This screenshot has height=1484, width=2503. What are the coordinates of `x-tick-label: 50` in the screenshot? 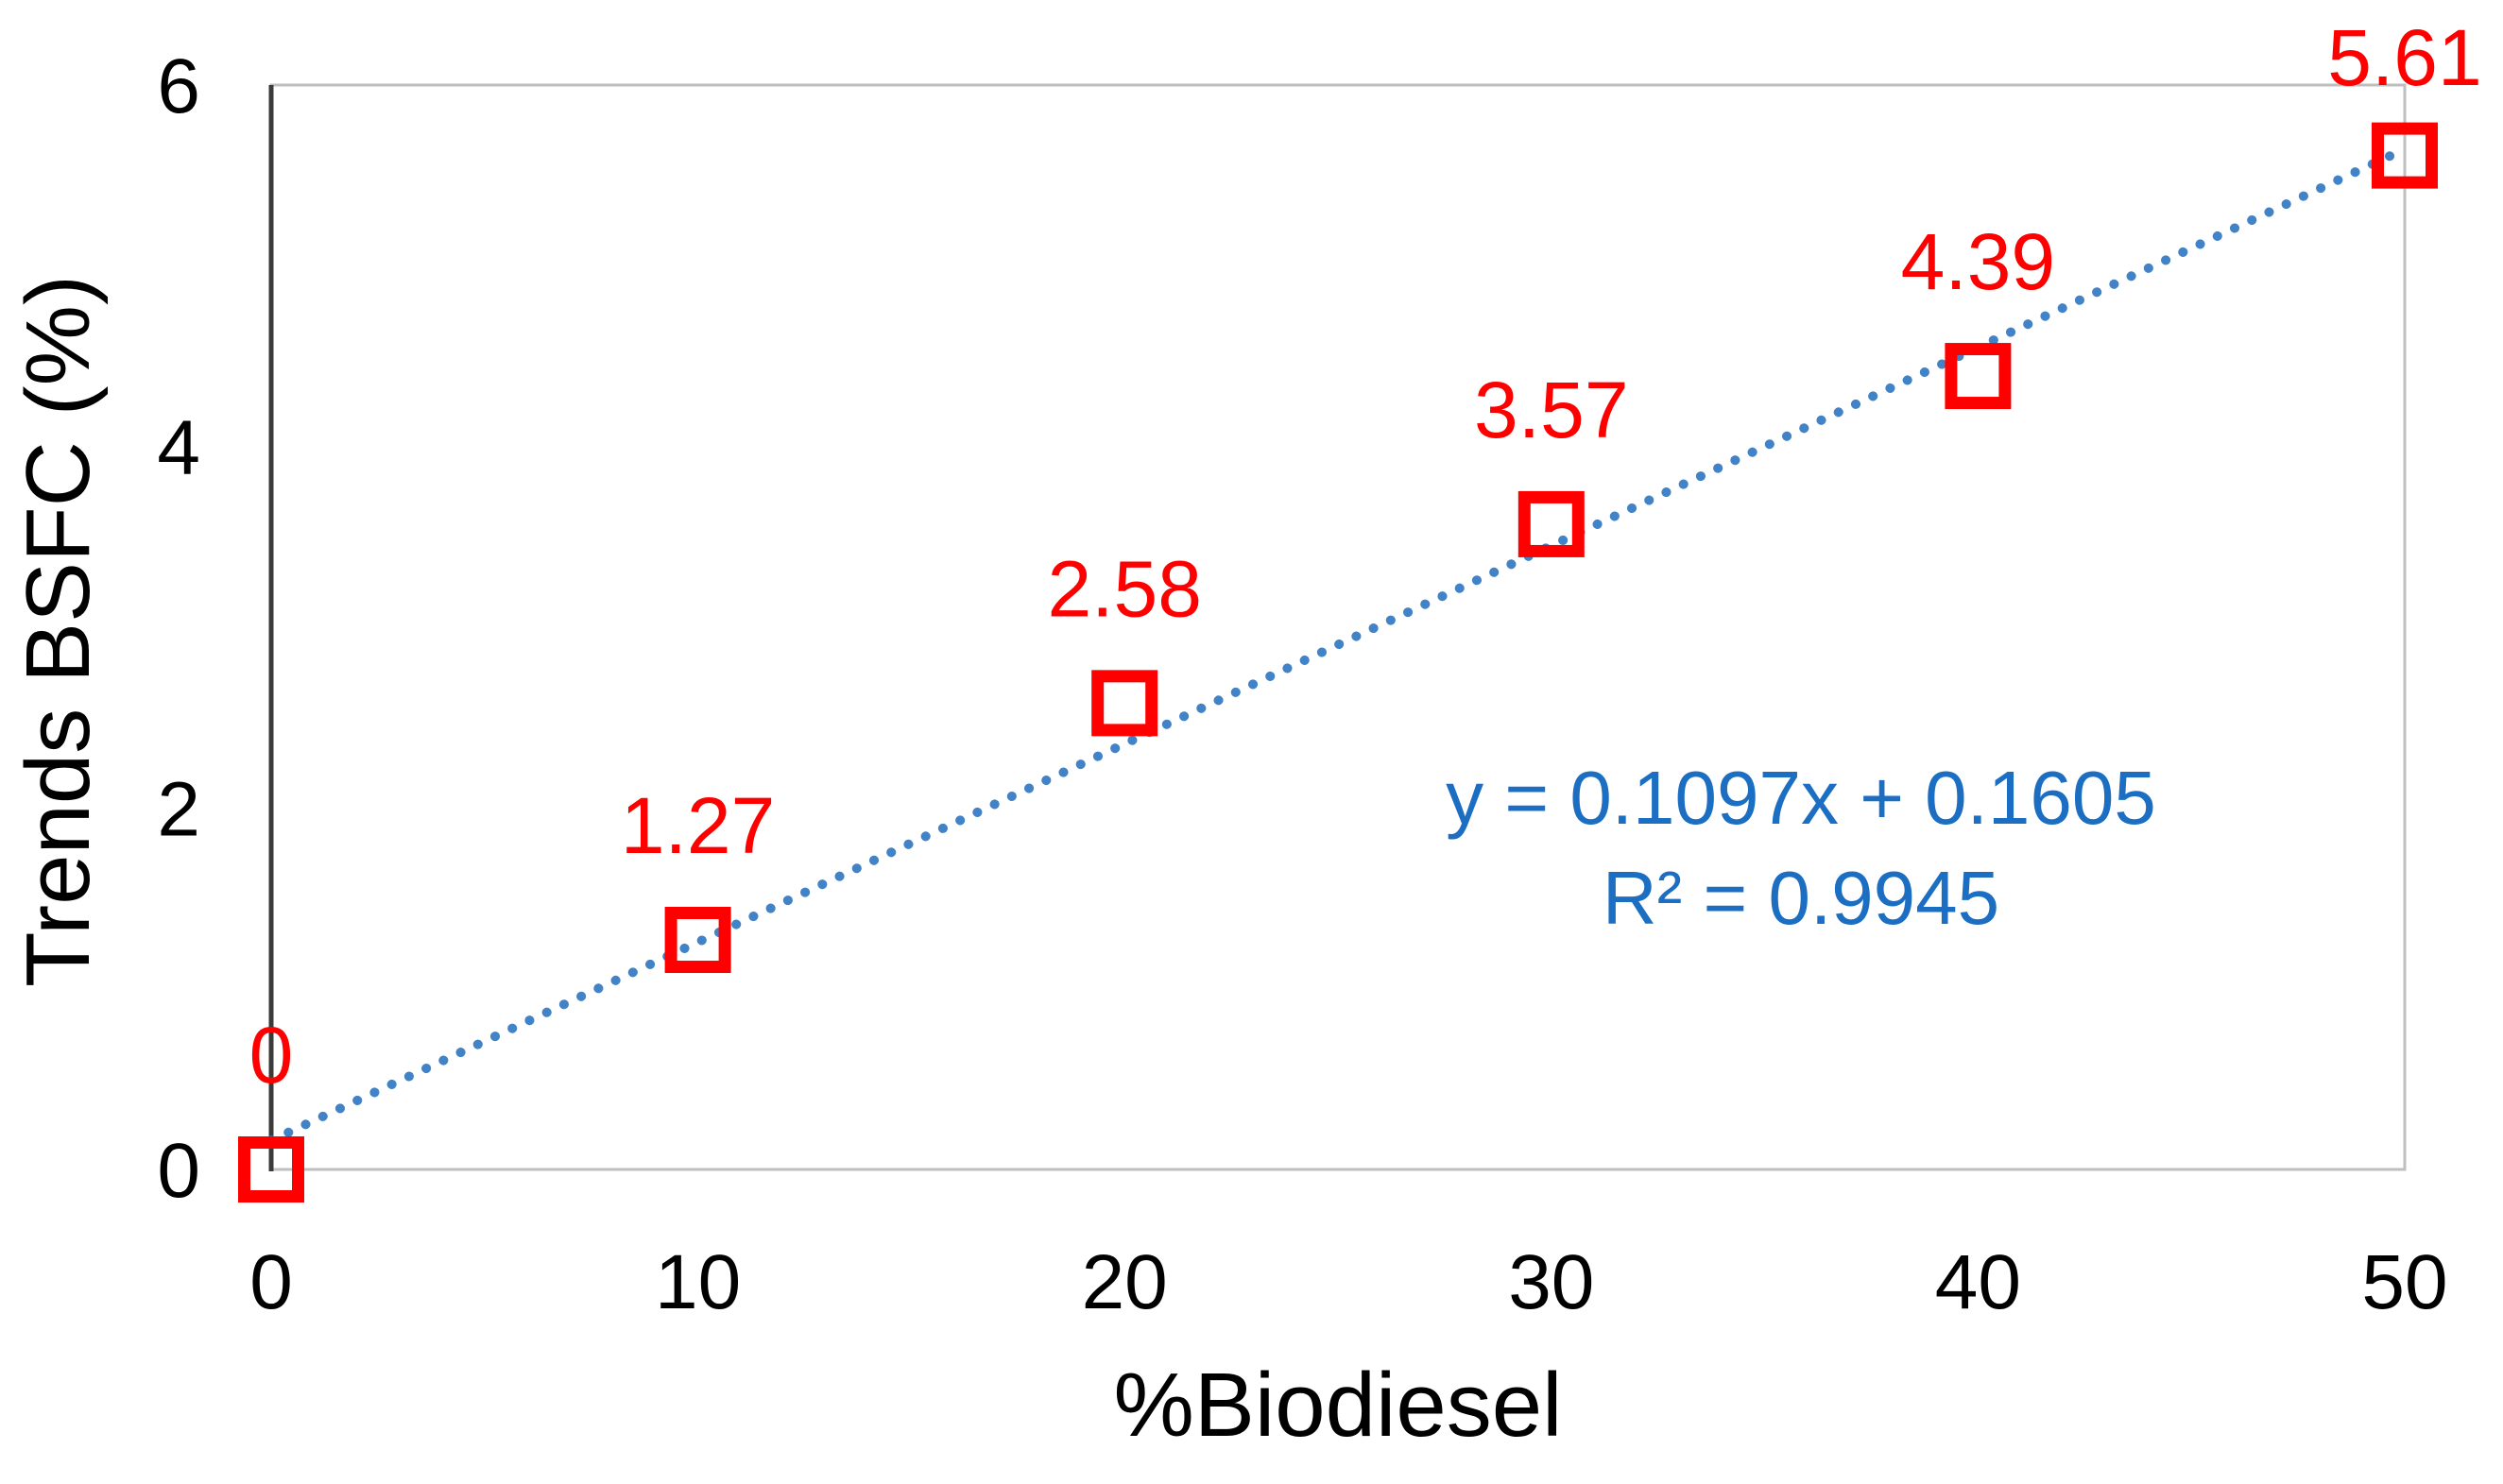 It's located at (2404, 1282).